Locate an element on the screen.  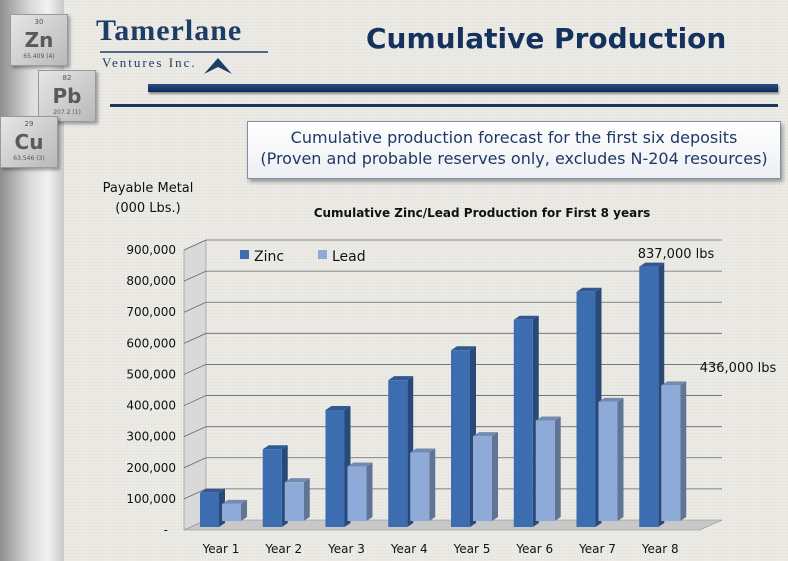
y-tick-label: 600,000 is located at coordinates (151, 343).